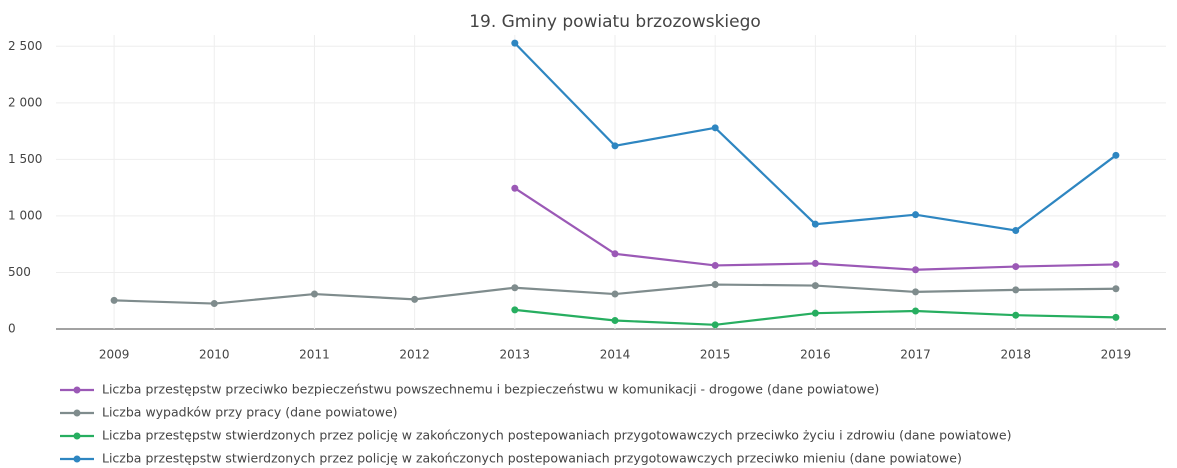  Describe the element at coordinates (214, 355) in the screenshot. I see `x-tick-label: 2010` at that location.